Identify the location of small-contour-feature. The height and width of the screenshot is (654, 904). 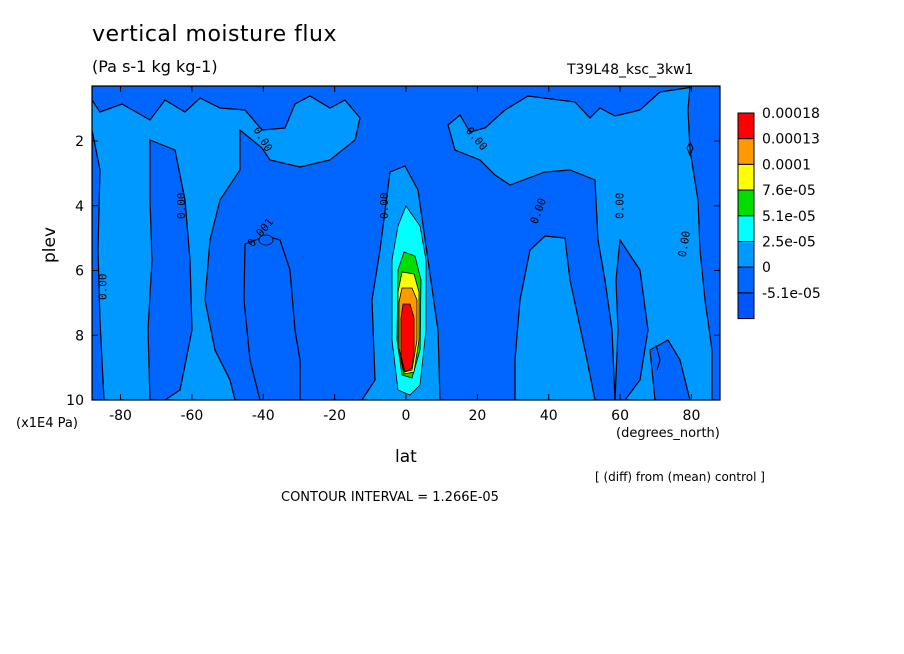
(658, 357).